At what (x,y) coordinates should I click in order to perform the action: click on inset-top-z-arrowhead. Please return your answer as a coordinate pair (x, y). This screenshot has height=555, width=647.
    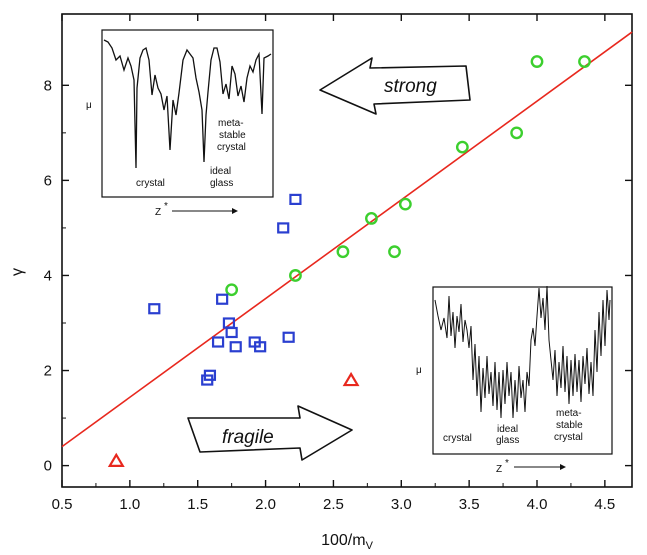
    Looking at the image, I should click on (235, 211).